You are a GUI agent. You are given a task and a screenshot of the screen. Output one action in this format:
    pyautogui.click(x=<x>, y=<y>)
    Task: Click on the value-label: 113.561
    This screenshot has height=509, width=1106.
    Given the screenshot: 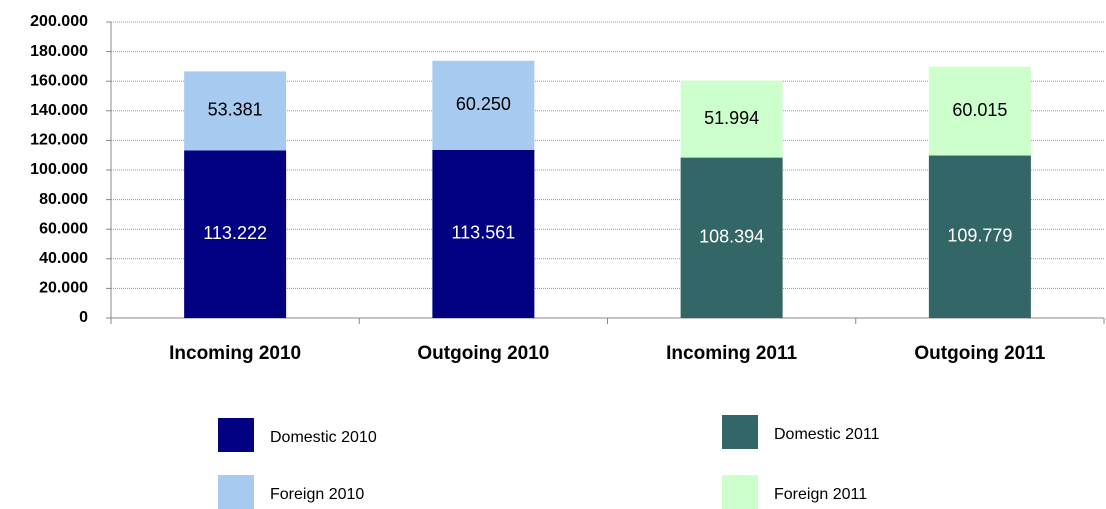 What is the action you would take?
    pyautogui.click(x=484, y=233)
    